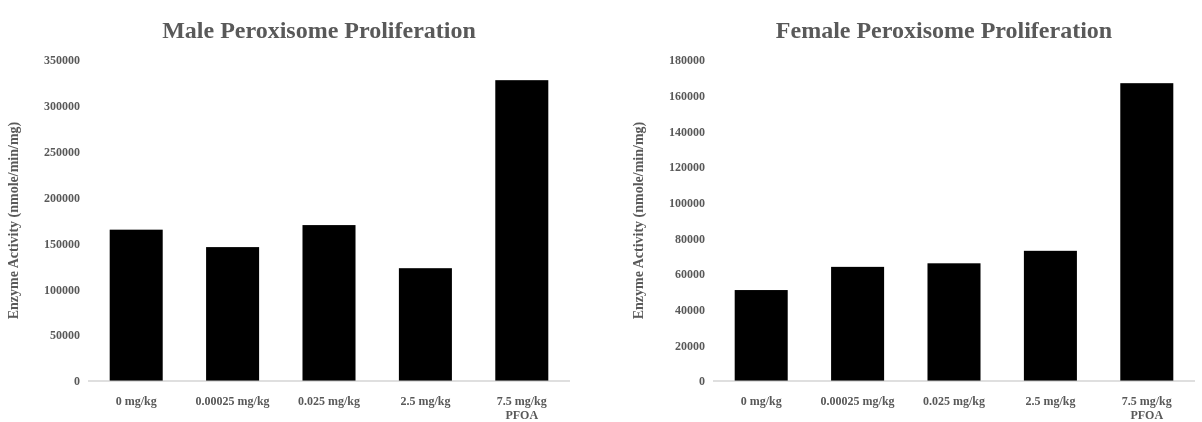 This screenshot has width=1202, height=422. What do you see at coordinates (62, 106) in the screenshot?
I see `y-tick-label: 300000` at bounding box center [62, 106].